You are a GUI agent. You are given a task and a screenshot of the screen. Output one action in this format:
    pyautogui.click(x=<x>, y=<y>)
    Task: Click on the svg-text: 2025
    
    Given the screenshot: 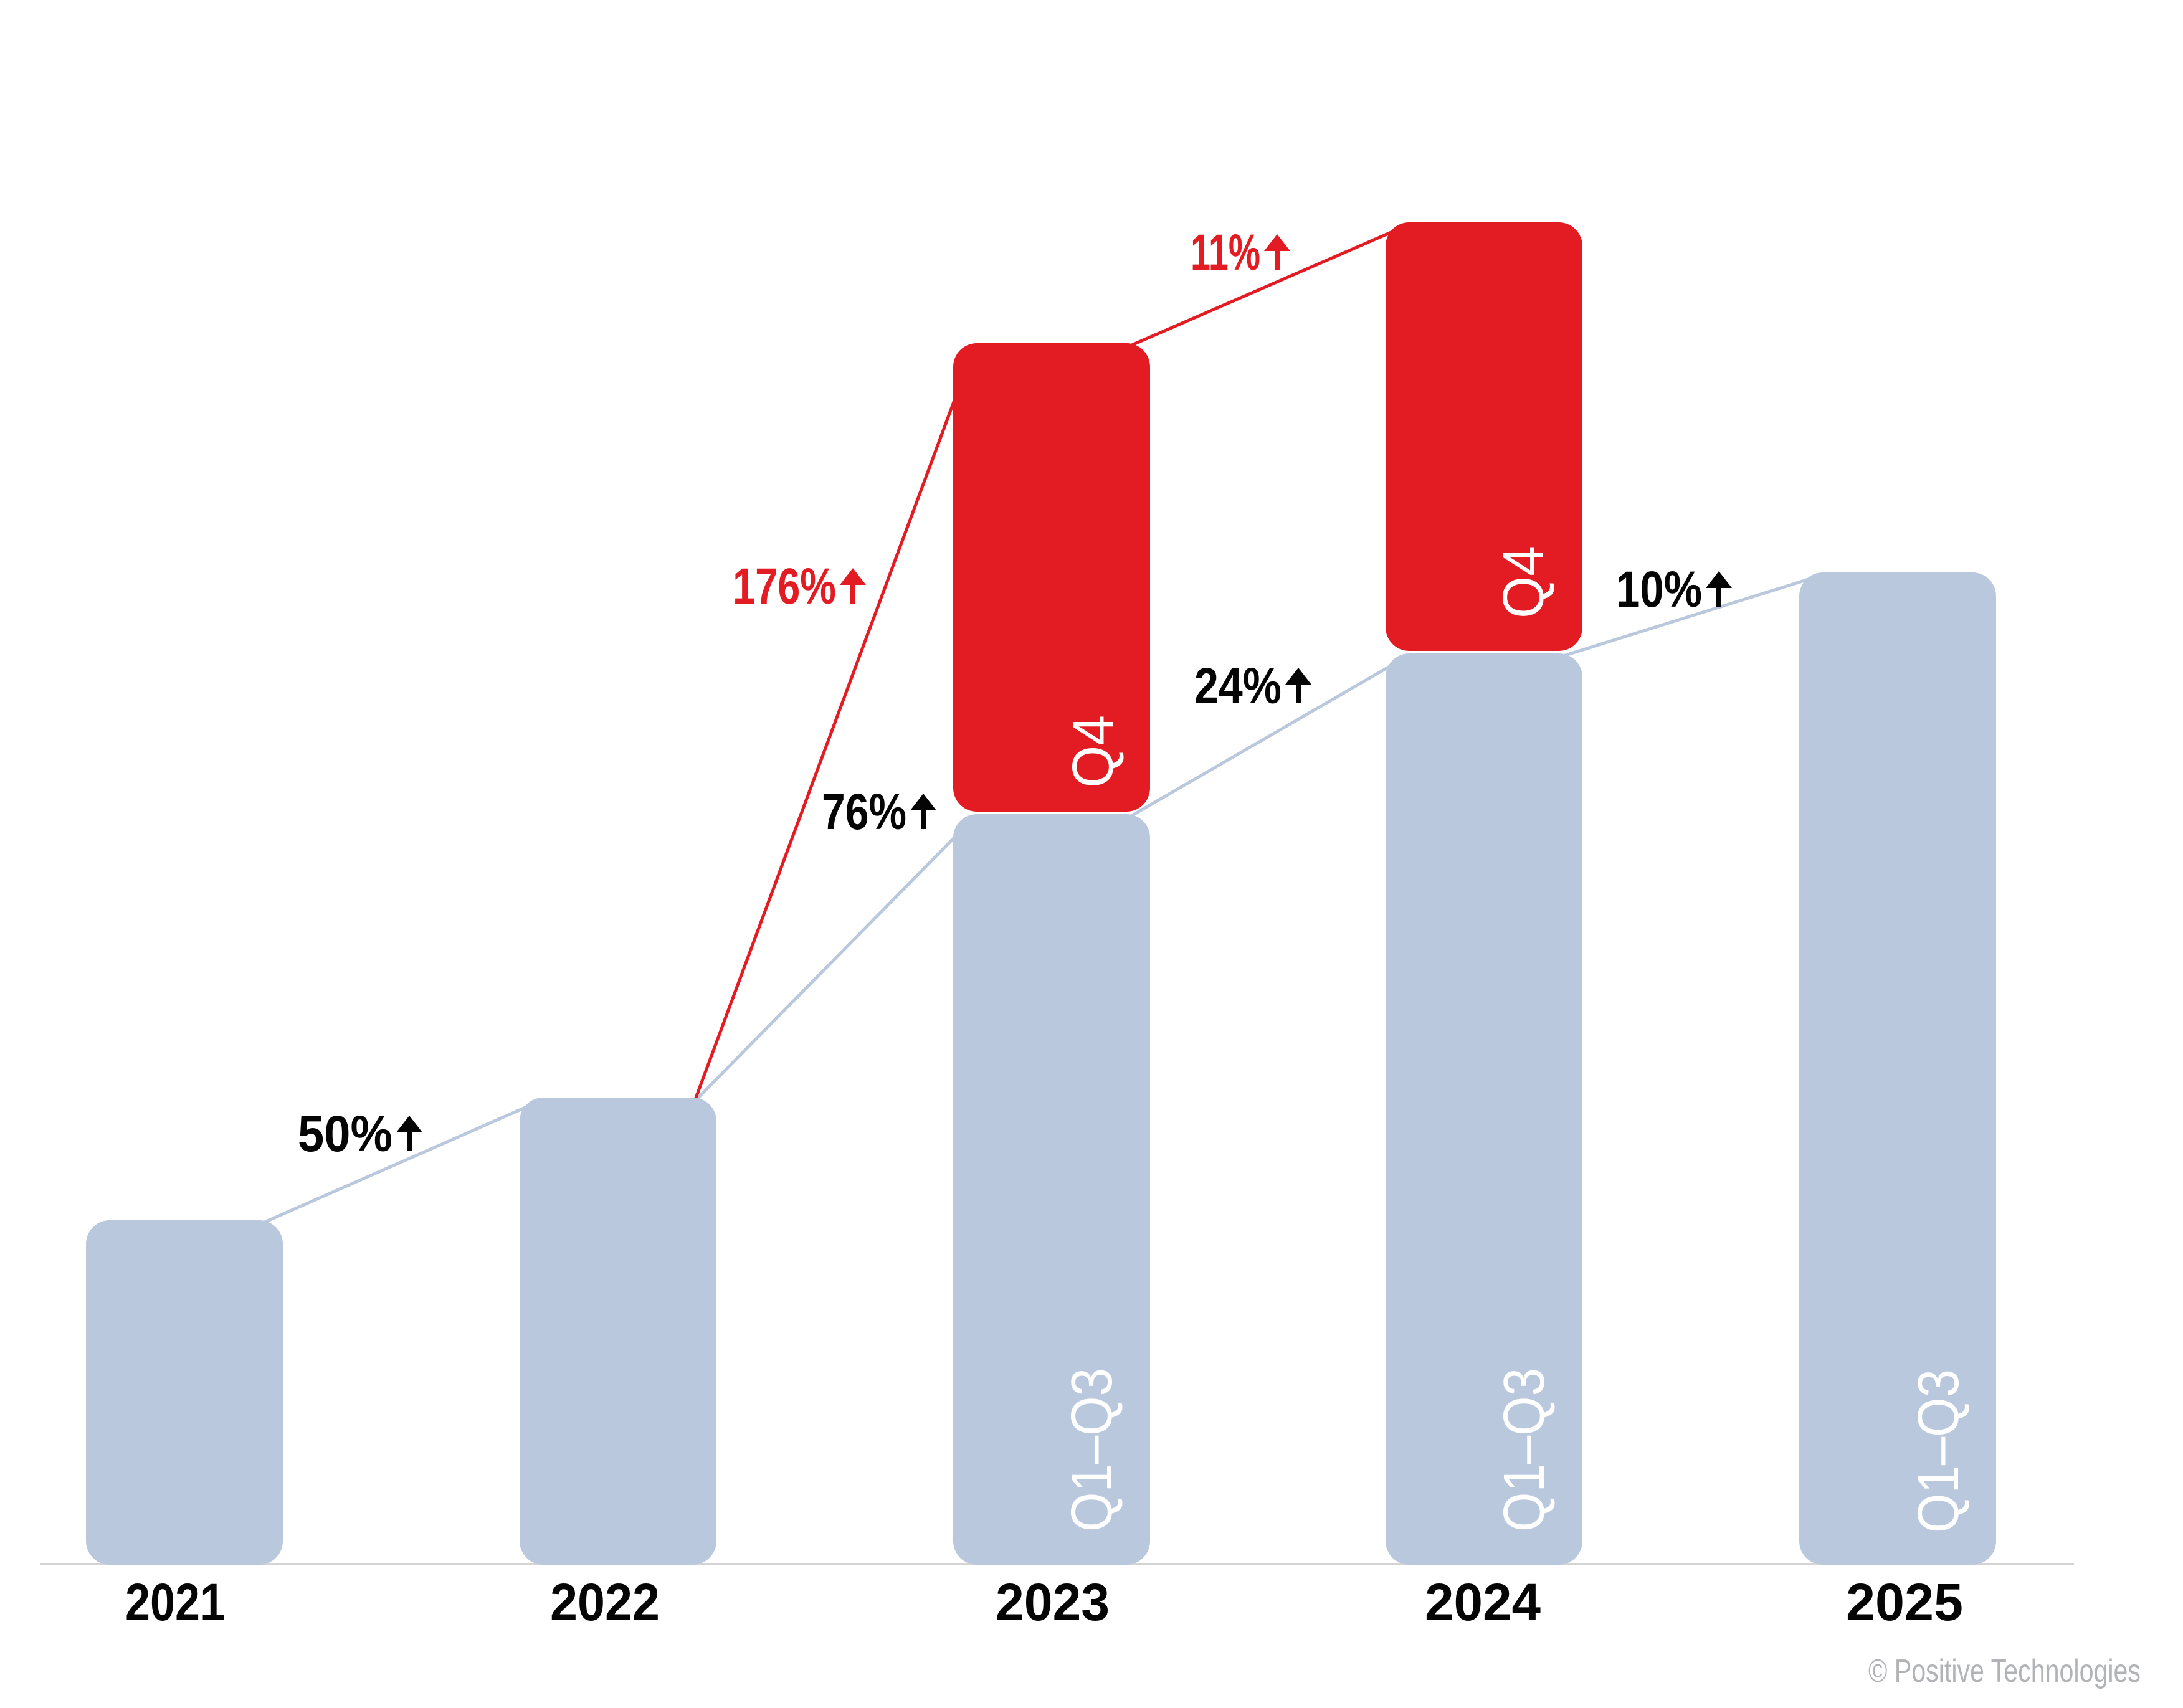 What is the action you would take?
    pyautogui.click(x=1904, y=1602)
    